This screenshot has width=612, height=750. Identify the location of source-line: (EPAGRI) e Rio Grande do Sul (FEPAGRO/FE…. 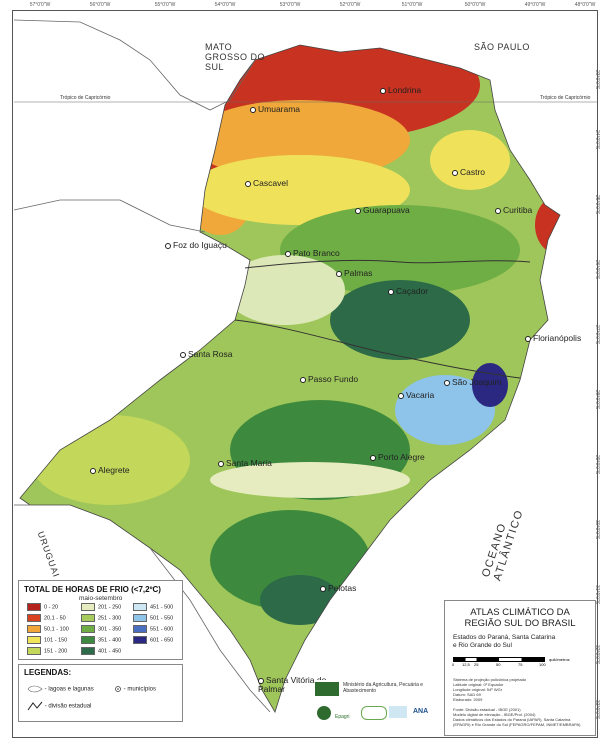
(517, 724).